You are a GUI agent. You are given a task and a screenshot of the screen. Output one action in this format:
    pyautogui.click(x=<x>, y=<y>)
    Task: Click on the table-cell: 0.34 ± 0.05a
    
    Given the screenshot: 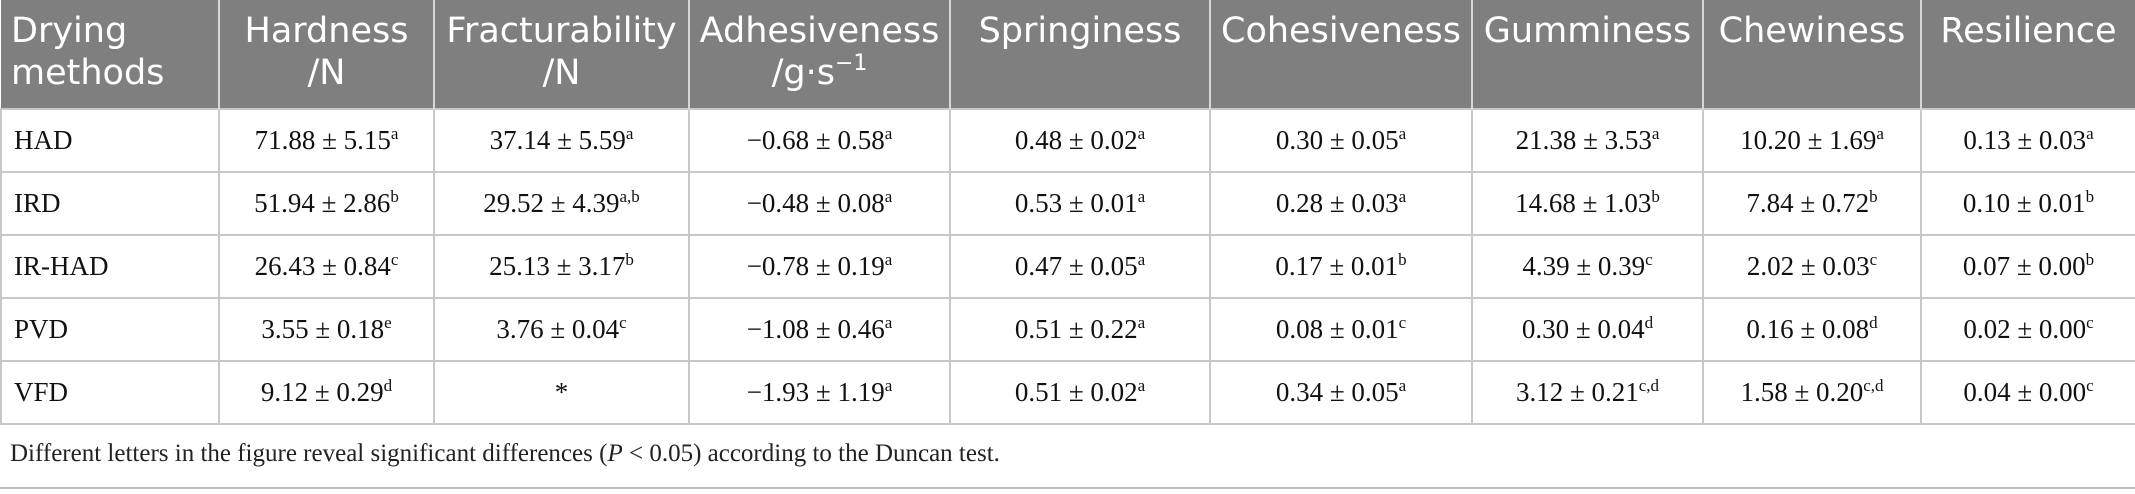 What is the action you would take?
    pyautogui.click(x=1341, y=392)
    